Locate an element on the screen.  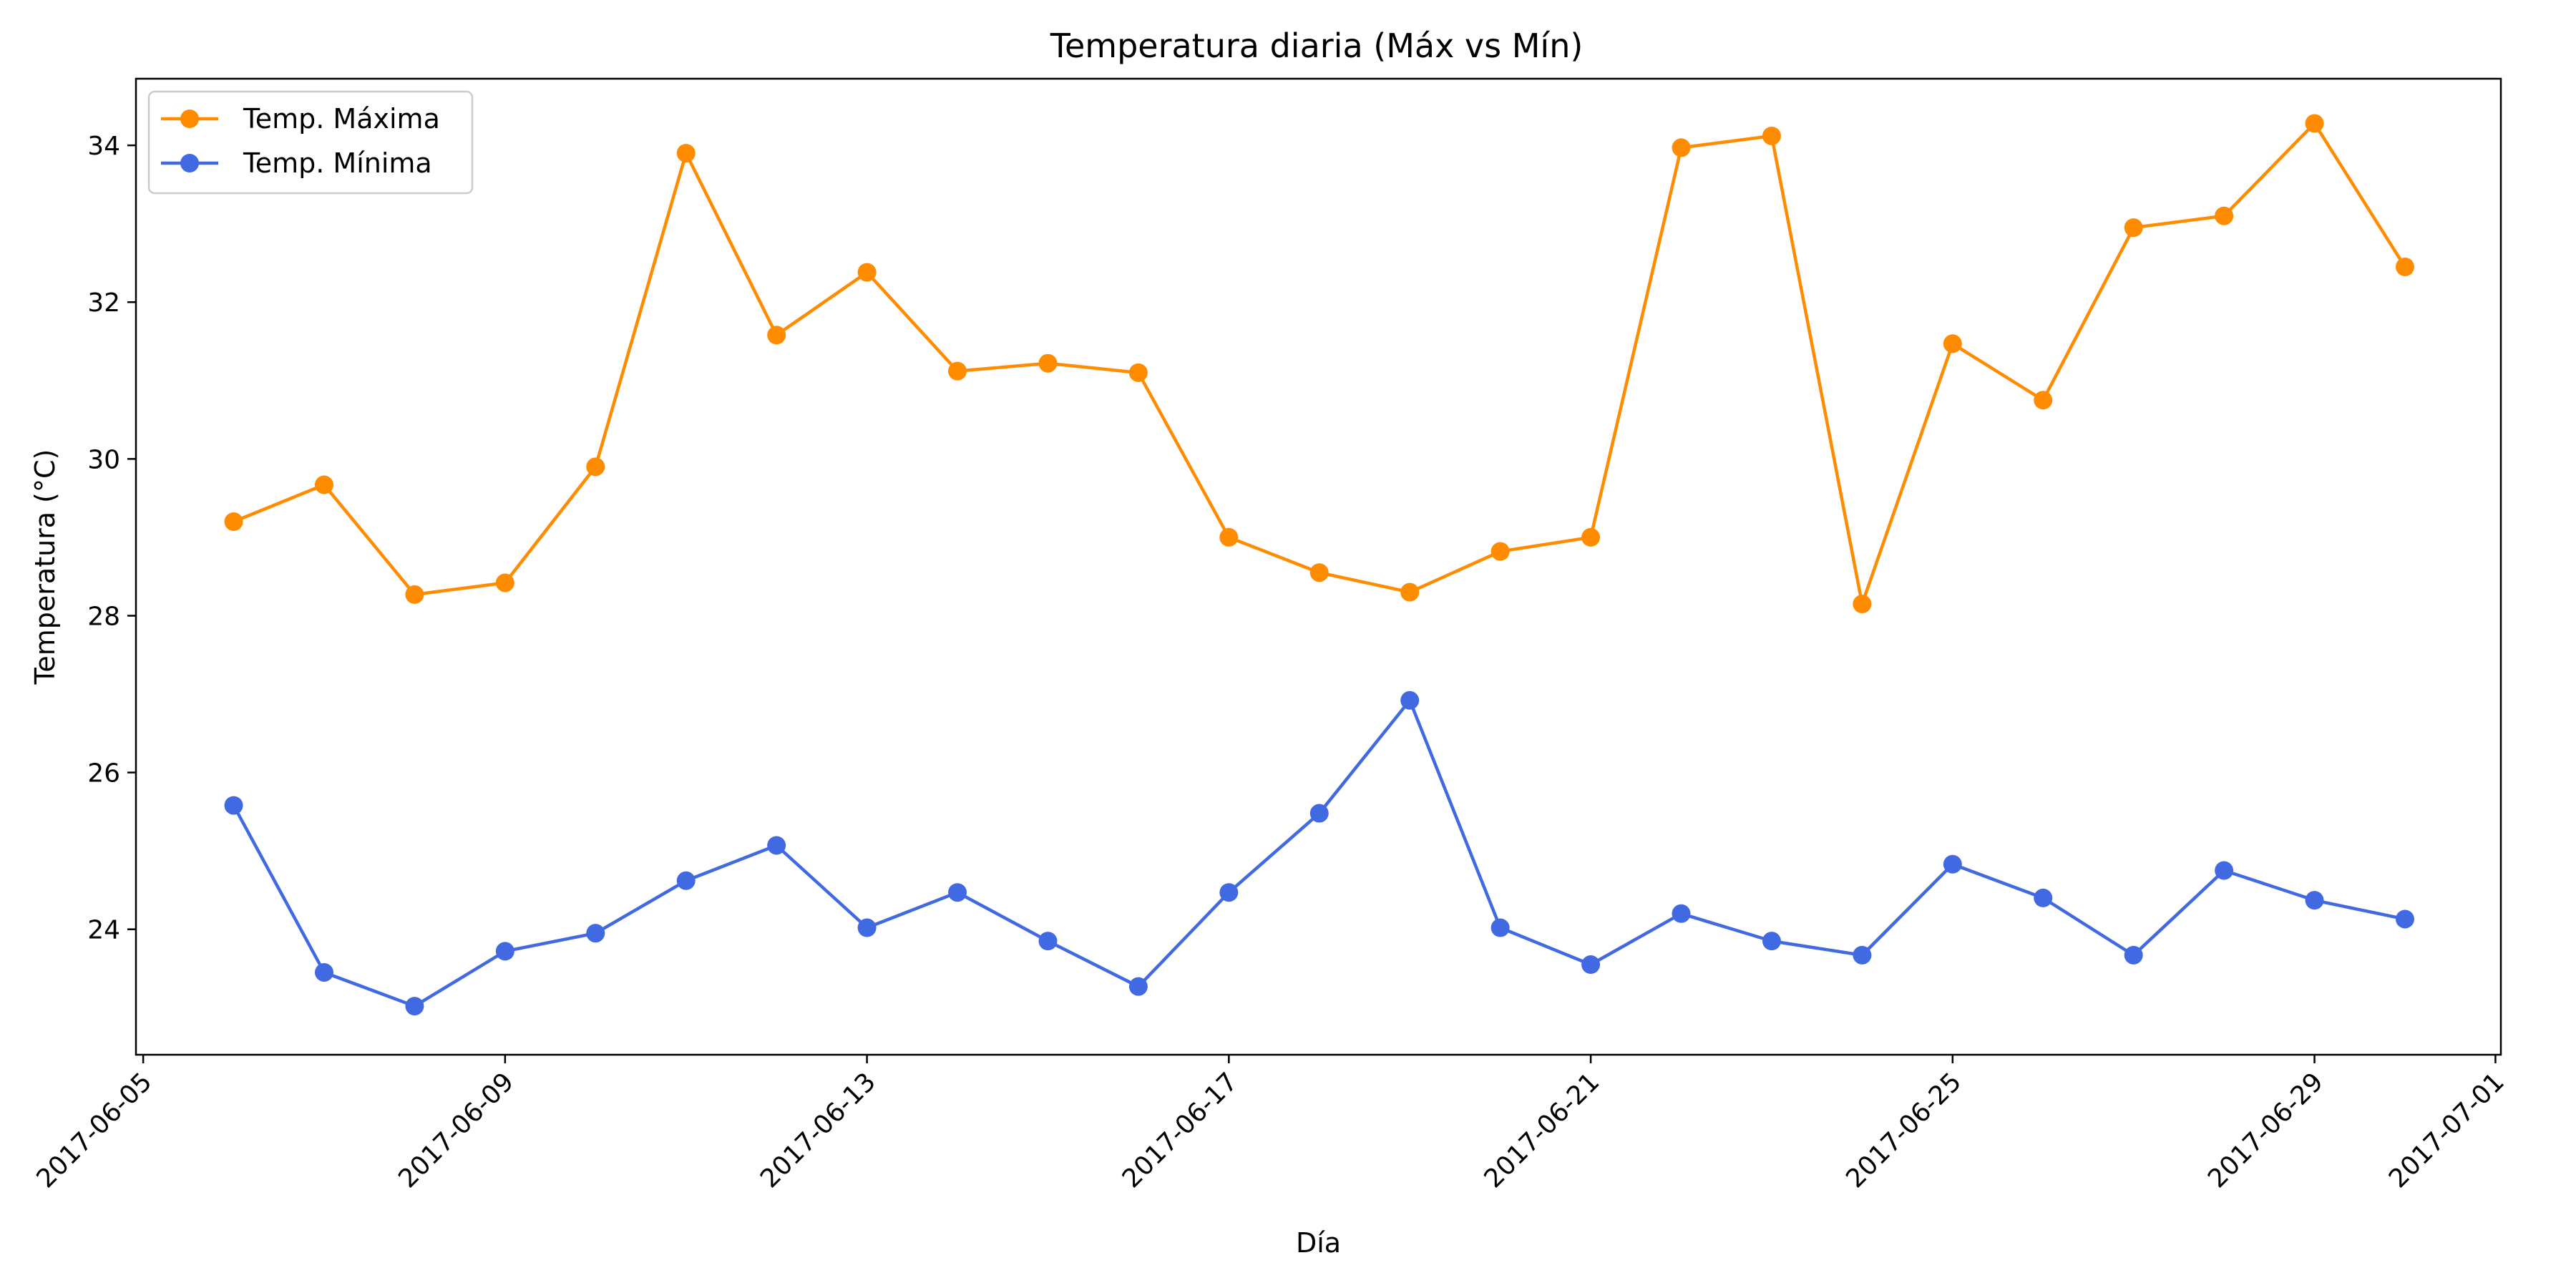
y-tick-label: 34 is located at coordinates (103, 146).